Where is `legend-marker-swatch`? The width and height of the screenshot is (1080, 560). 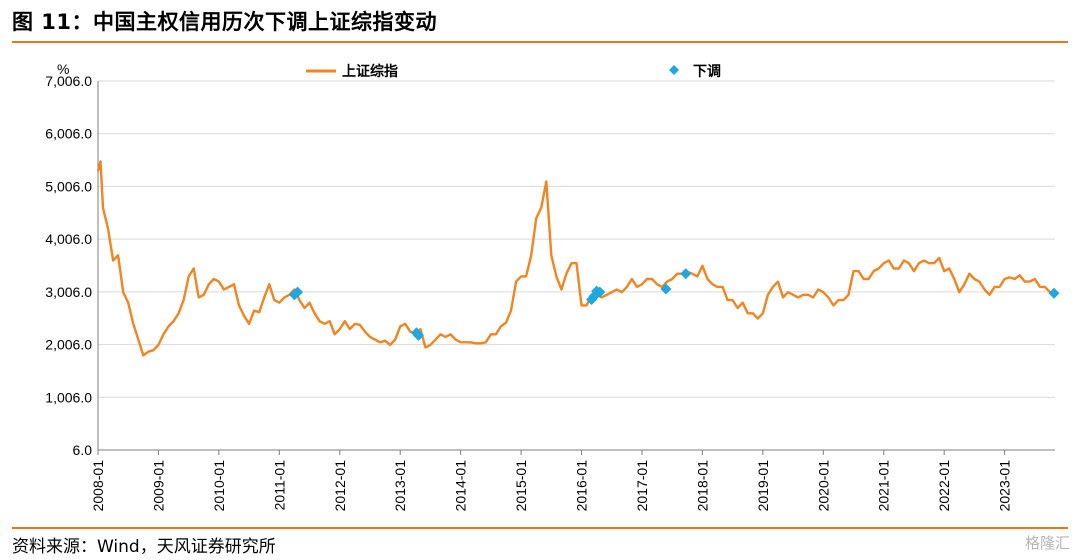
legend-marker-swatch is located at coordinates (674, 70).